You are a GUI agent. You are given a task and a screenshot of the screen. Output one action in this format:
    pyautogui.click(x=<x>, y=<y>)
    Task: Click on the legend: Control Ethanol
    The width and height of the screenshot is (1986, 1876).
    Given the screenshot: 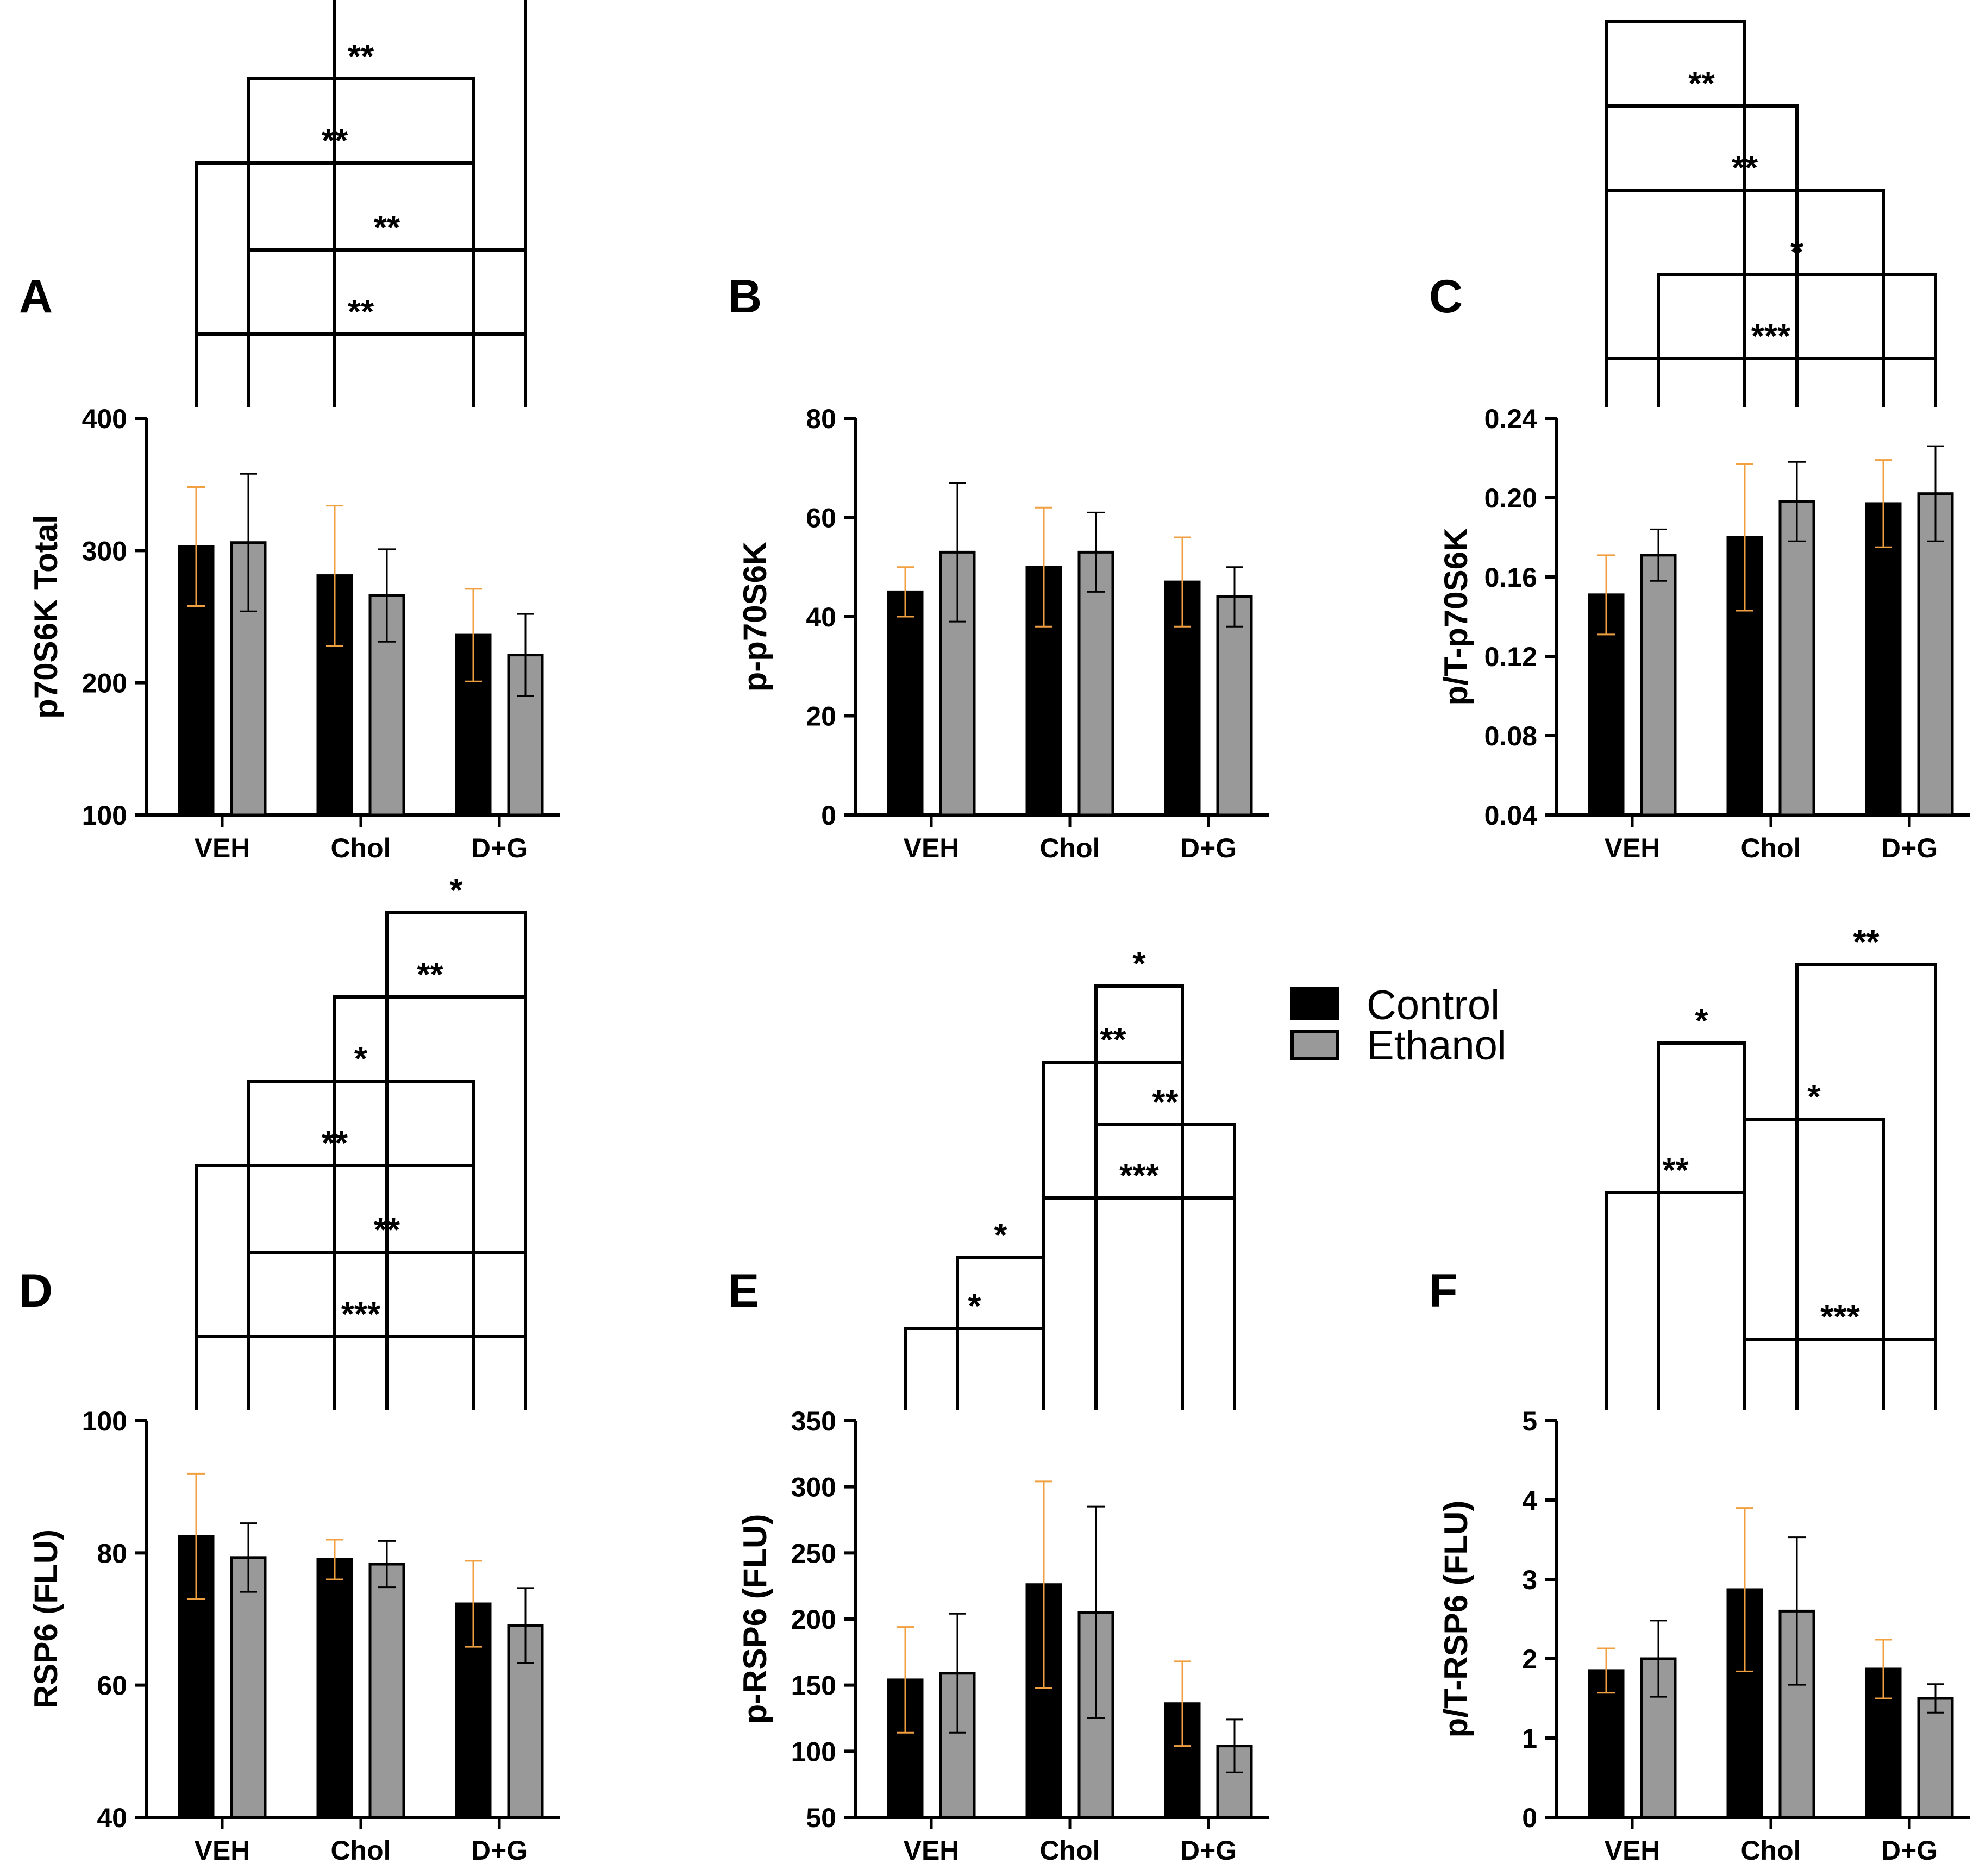 What is the action you would take?
    pyautogui.click(x=1398, y=1025)
    